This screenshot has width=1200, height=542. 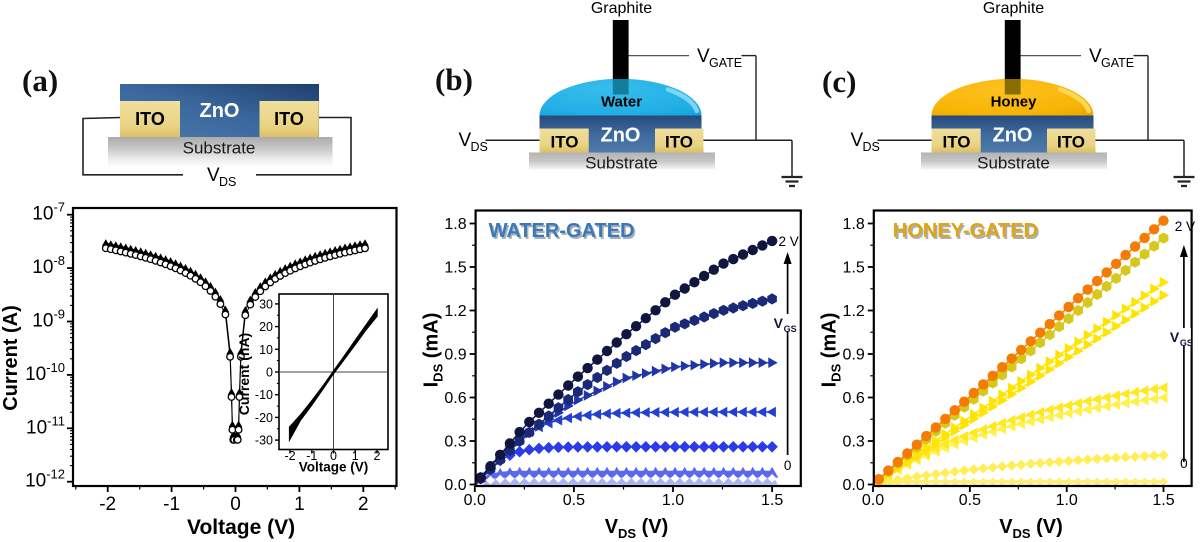 I want to click on svg-text: (b), so click(x=454, y=79).